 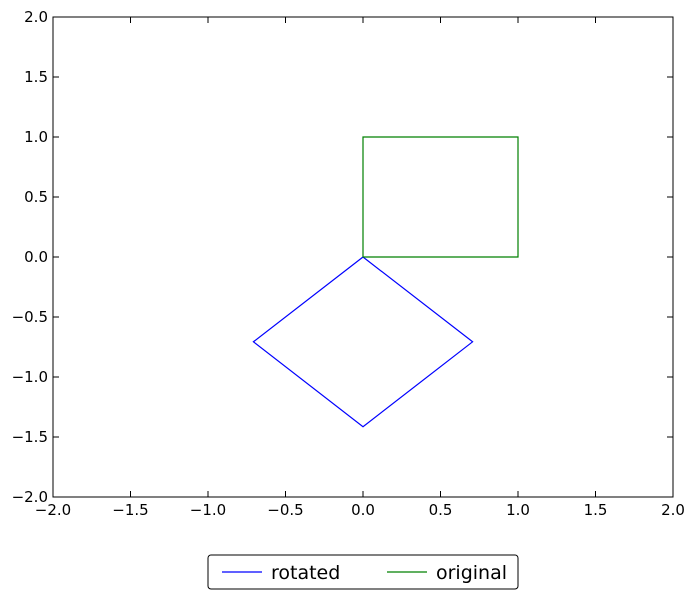 I want to click on legend: rotated original, so click(x=363, y=572).